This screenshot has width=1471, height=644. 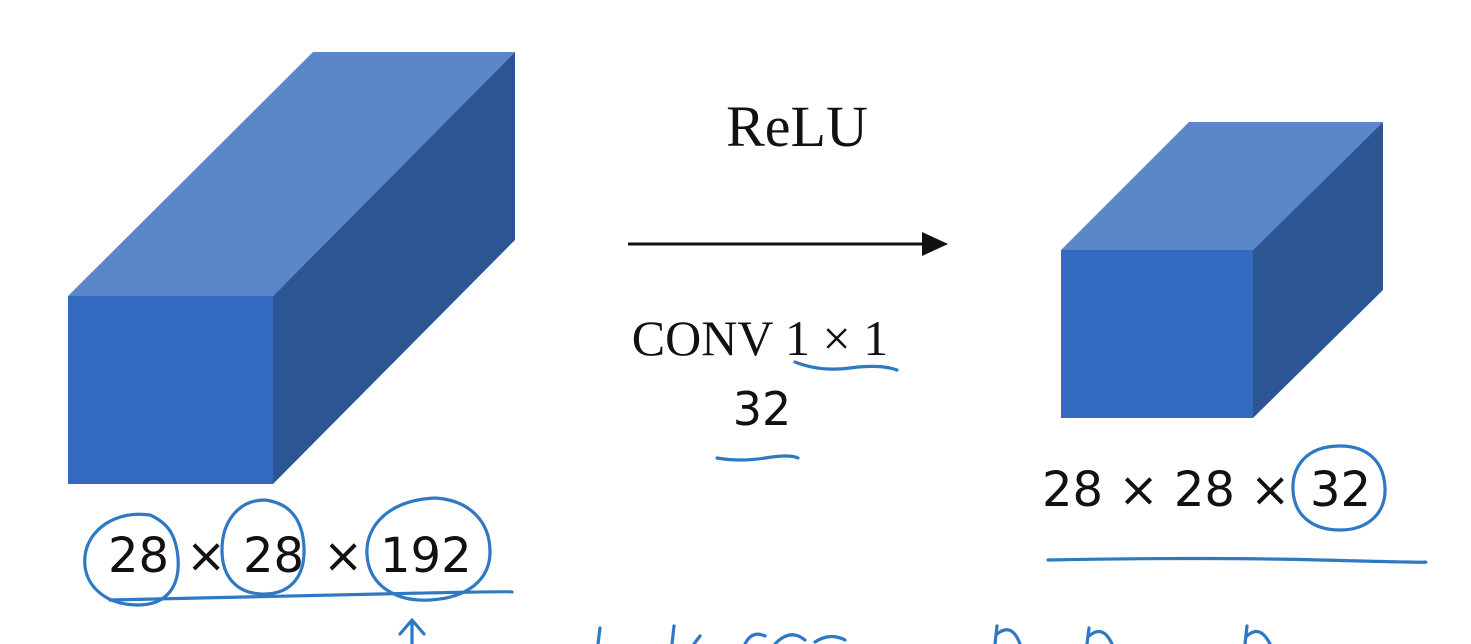 I want to click on activation-label: ReLU, so click(x=797, y=126).